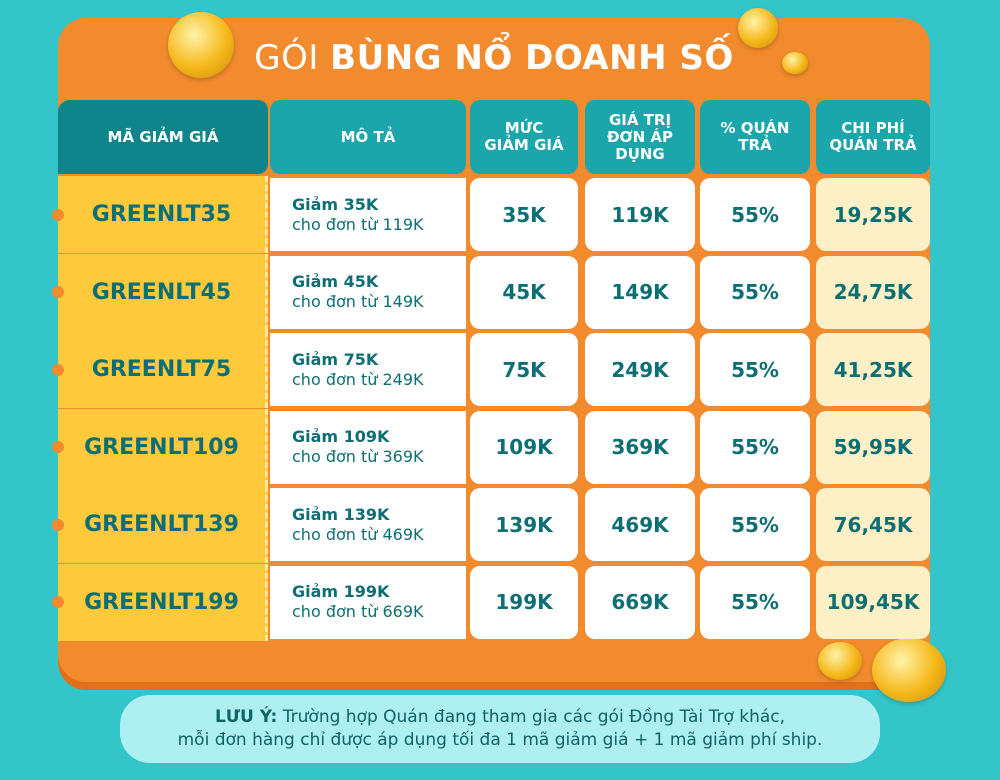 This screenshot has height=780, width=1000. Describe the element at coordinates (873, 369) in the screenshot. I see `cell-cost: 41,25K` at that location.